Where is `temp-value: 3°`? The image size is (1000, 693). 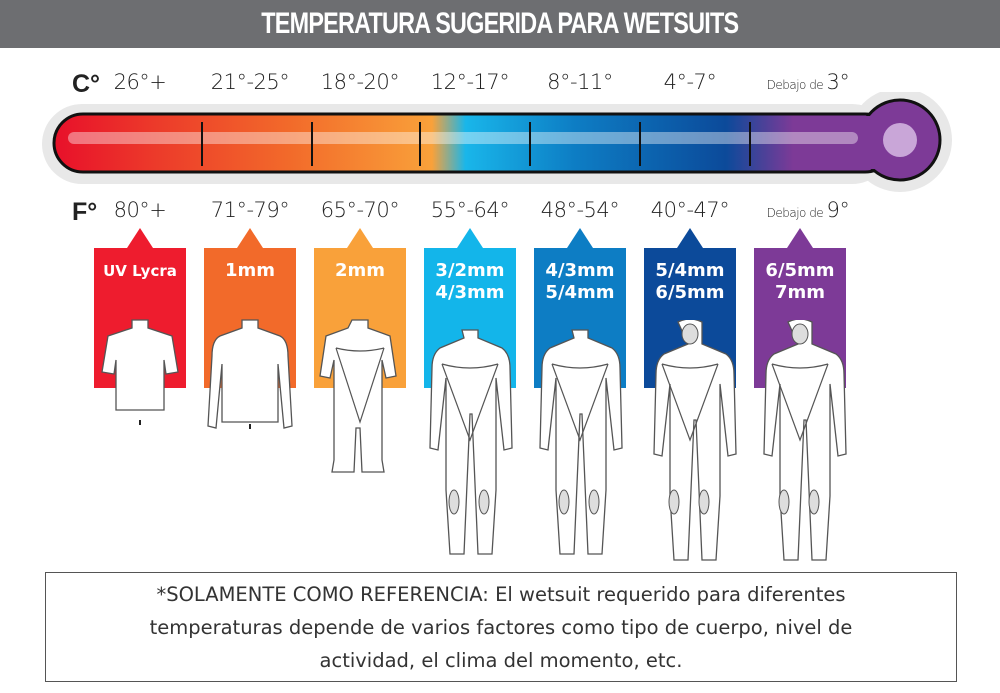 temp-value: 3° is located at coordinates (838, 82).